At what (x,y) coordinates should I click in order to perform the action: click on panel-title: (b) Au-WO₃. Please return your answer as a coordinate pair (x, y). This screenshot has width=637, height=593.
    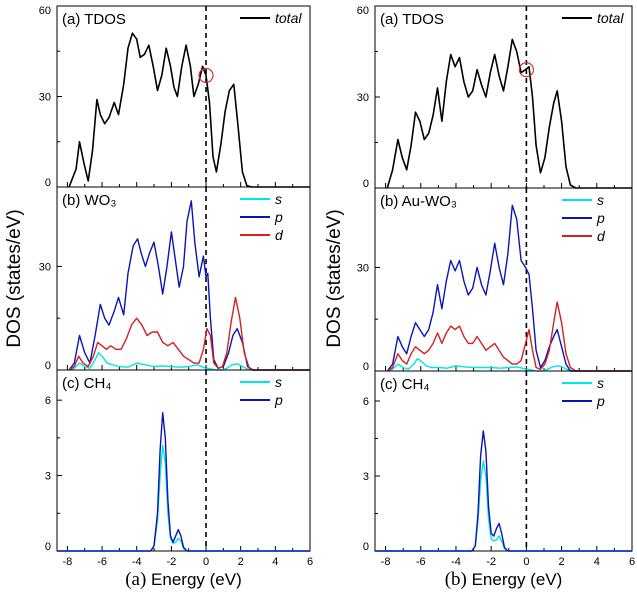
    Looking at the image, I should click on (418, 201).